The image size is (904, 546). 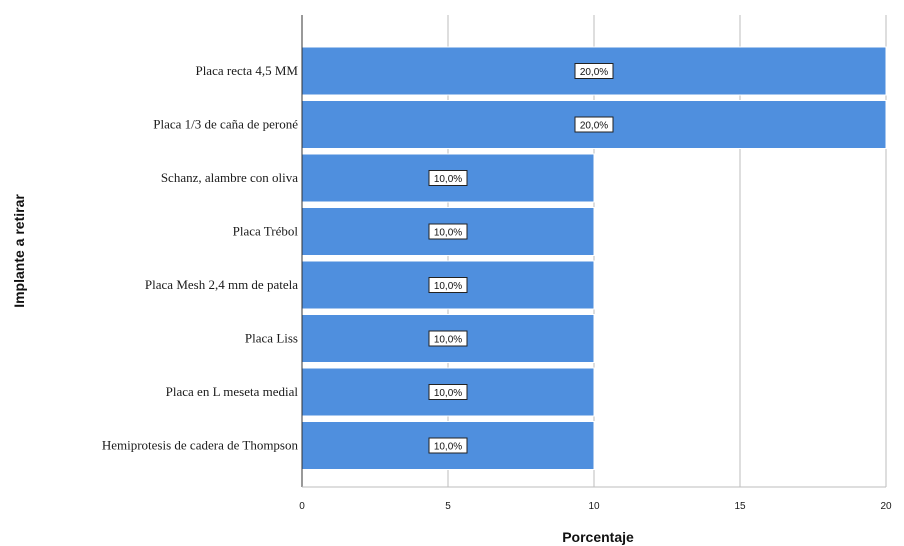 What do you see at coordinates (200, 445) in the screenshot?
I see `category-label: Hemiprotesis de cadera de Thompson` at bounding box center [200, 445].